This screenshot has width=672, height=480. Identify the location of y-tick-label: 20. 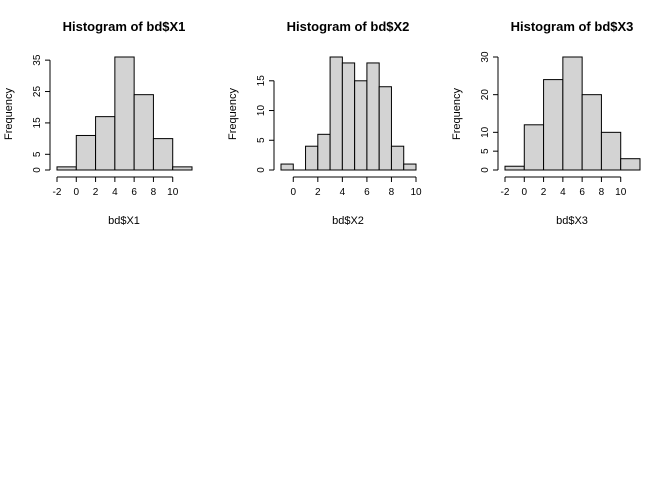
(485, 95).